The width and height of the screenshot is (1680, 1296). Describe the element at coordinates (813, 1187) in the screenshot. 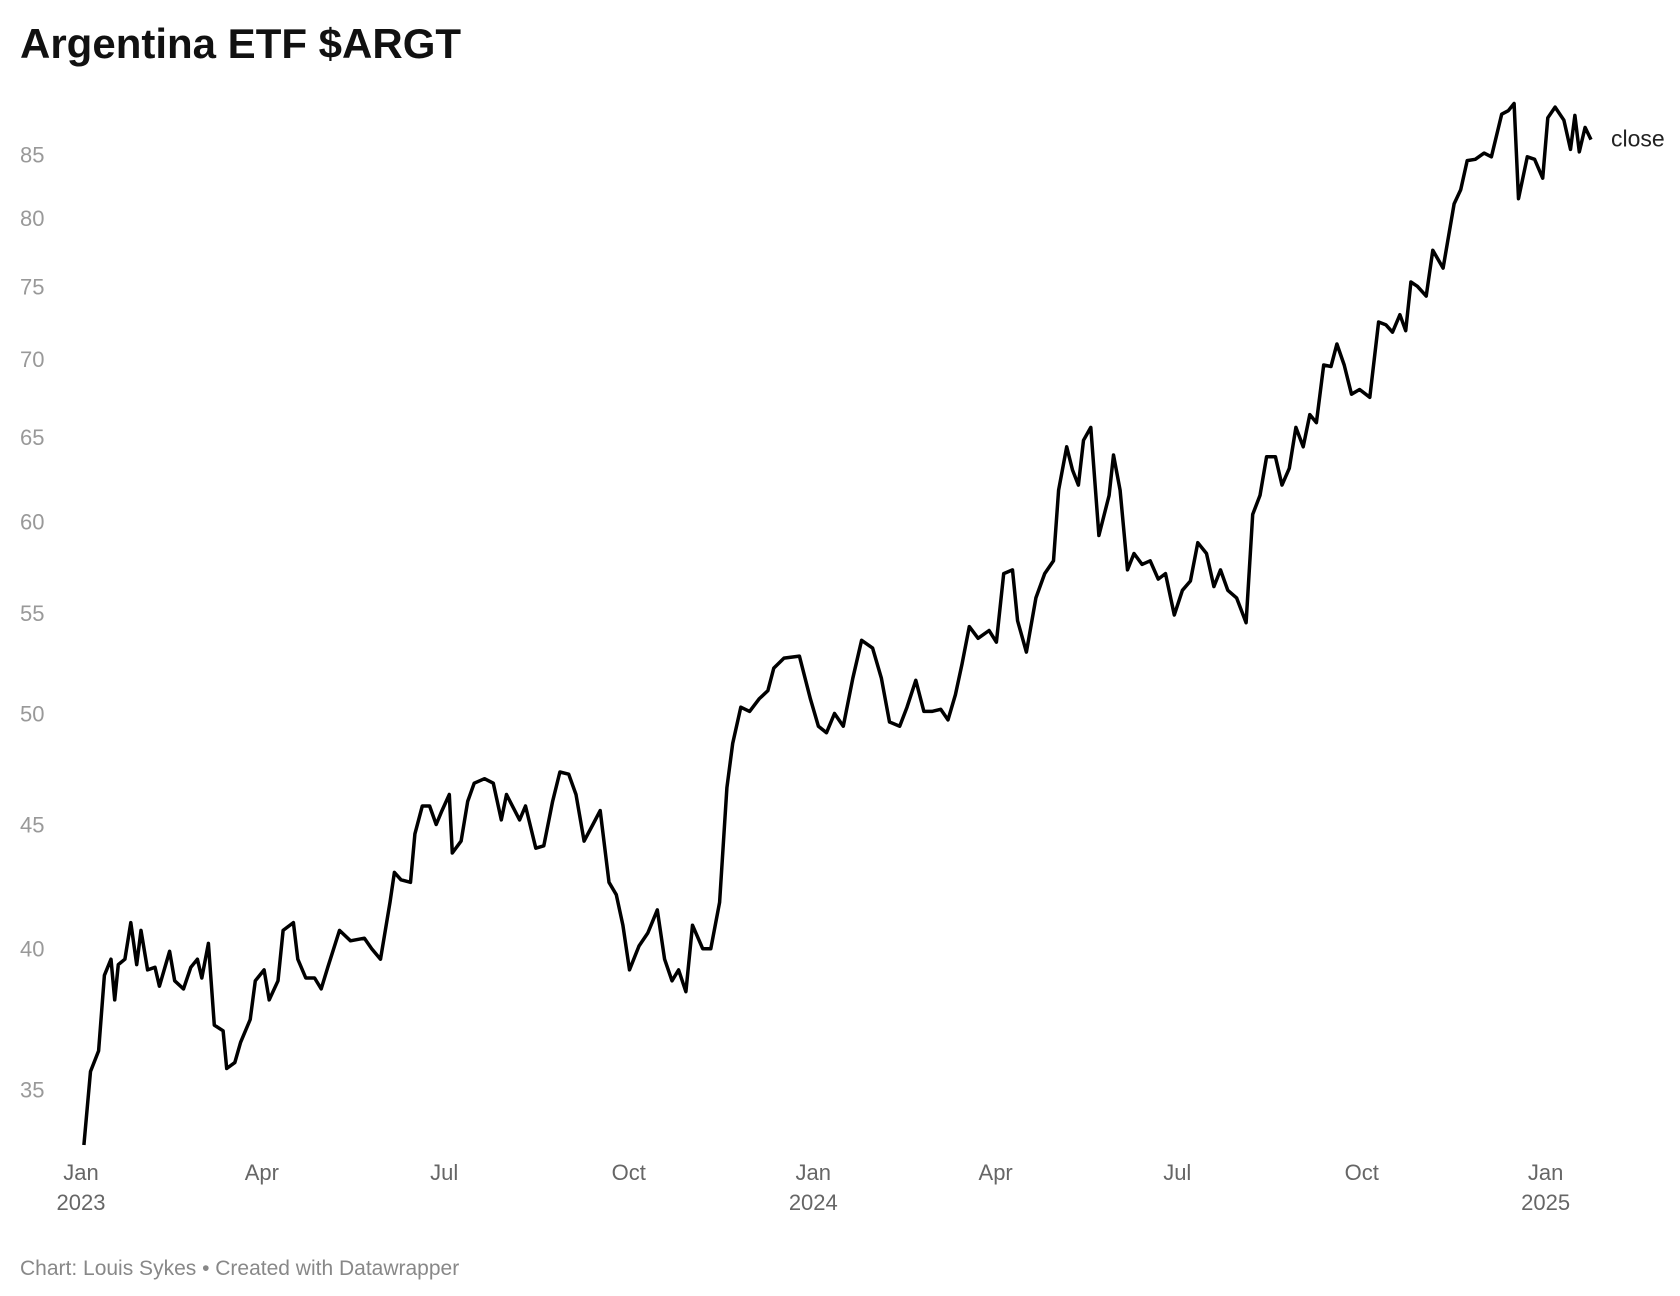

I see `x-tick-label: Jan 2024` at that location.